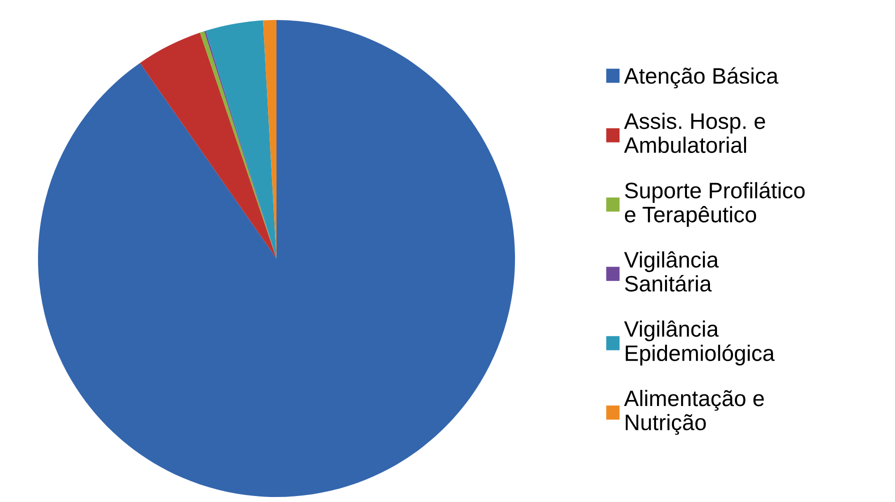 The width and height of the screenshot is (895, 502). What do you see at coordinates (694, 412) in the screenshot?
I see `legend-label: Alimentação e Nutrição` at bounding box center [694, 412].